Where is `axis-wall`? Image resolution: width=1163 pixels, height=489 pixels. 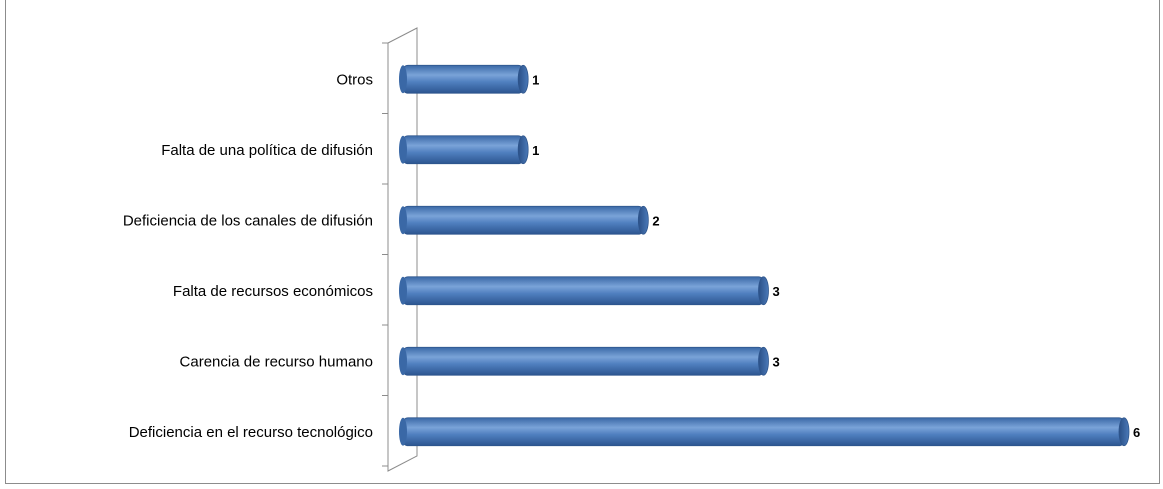
axis-wall is located at coordinates (402, 249).